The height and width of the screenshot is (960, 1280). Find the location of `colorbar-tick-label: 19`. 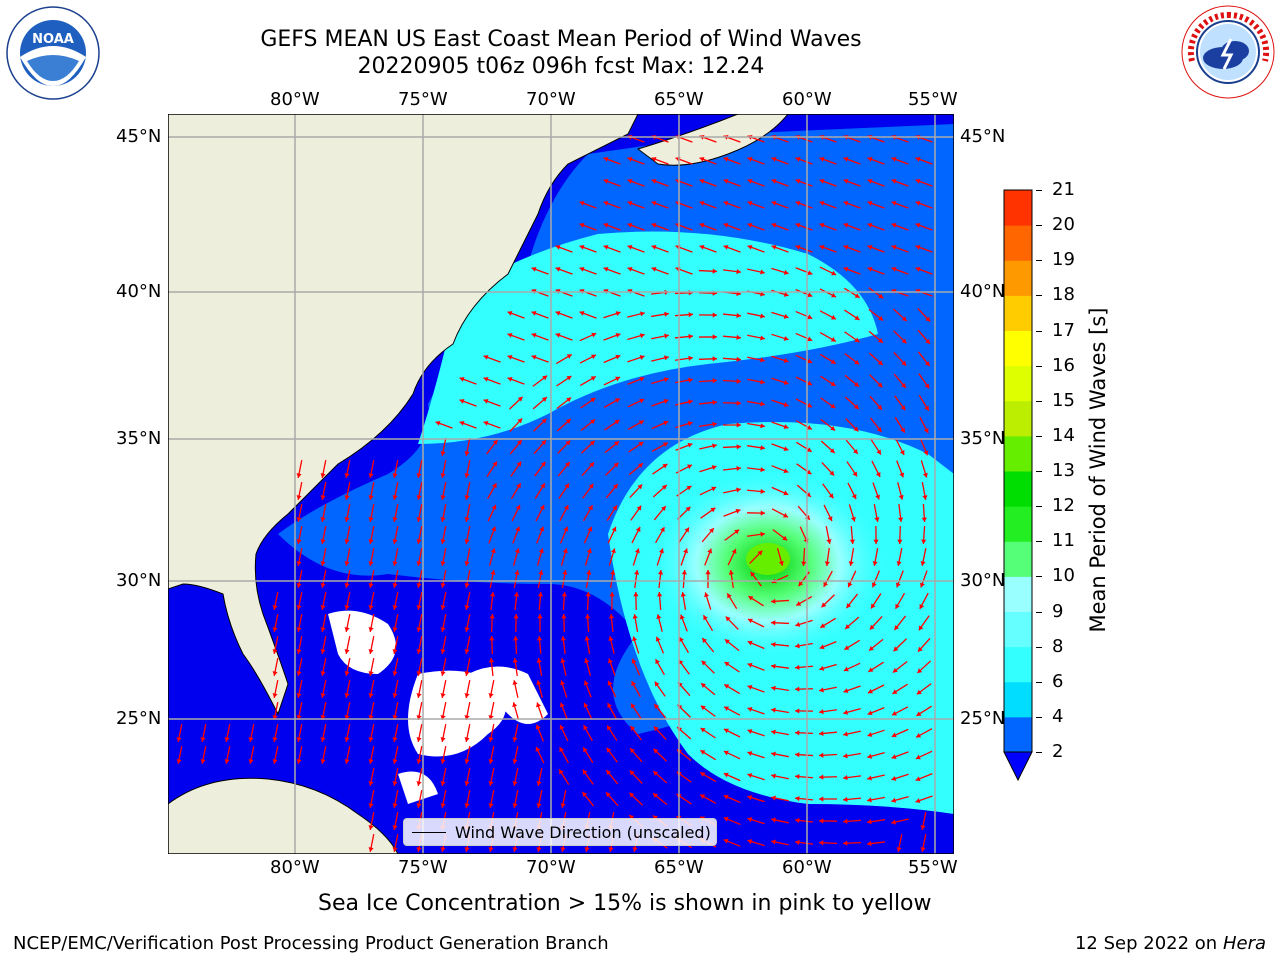

colorbar-tick-label: 19 is located at coordinates (1063, 260).